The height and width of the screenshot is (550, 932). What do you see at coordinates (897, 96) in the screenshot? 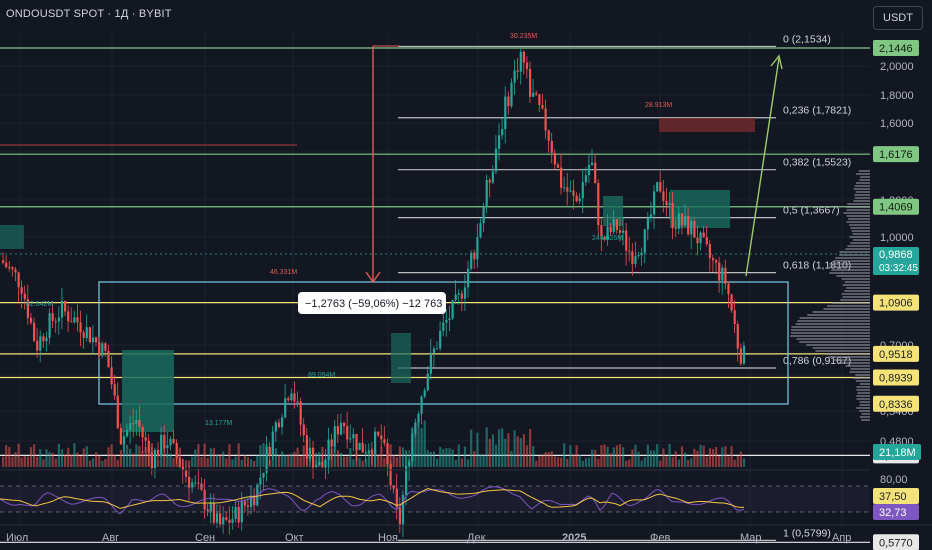
I see `price-axis-label: 1,8000` at bounding box center [897, 96].